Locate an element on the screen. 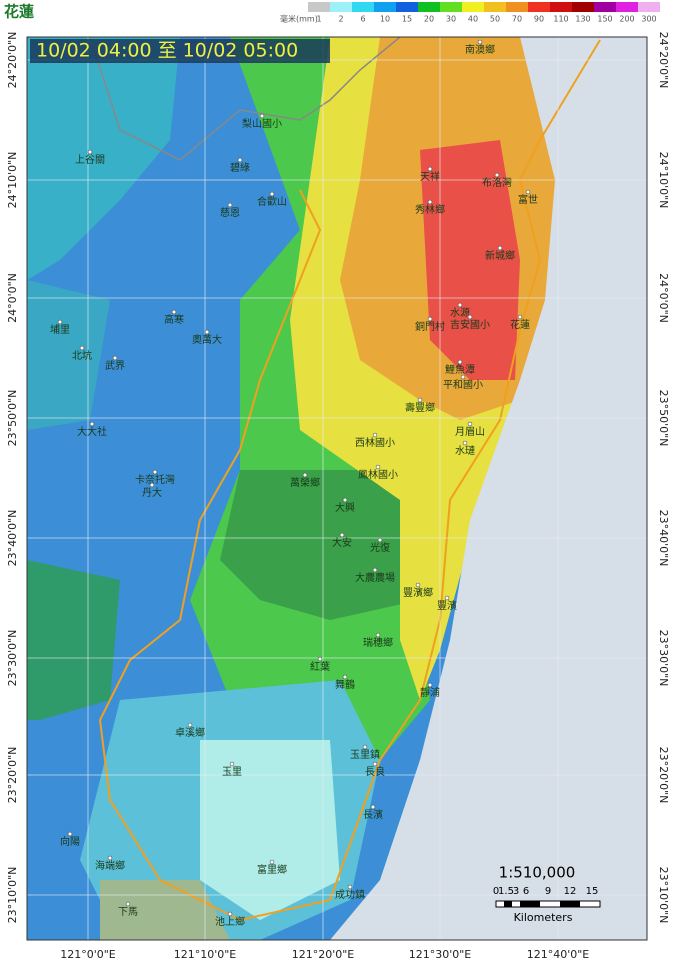 The image size is (683, 966). place-label: 卡奈托灣 is located at coordinates (155, 479).